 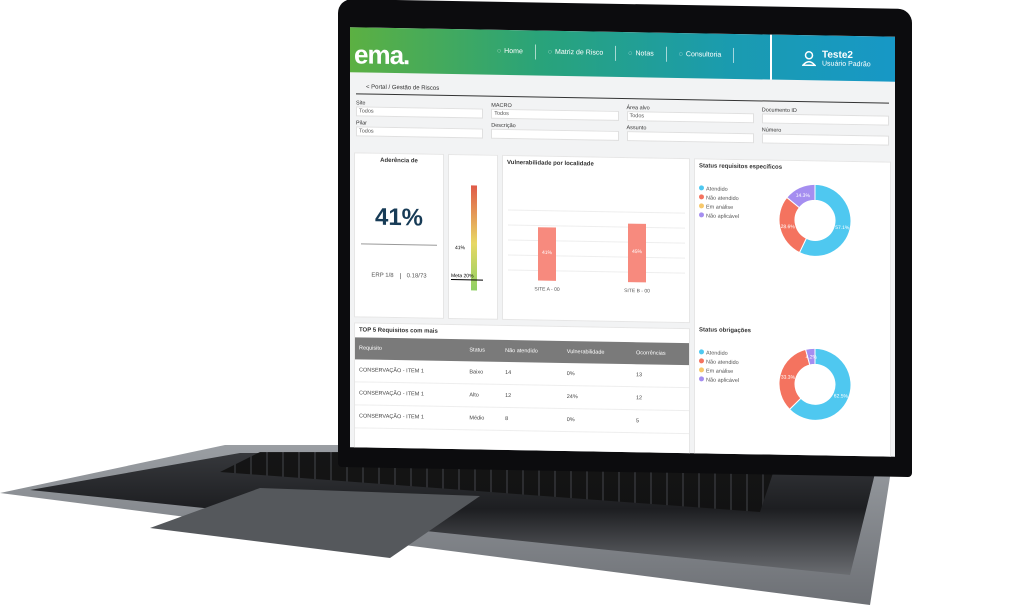 What do you see at coordinates (532, 351) in the screenshot?
I see `column-header: Não atendido` at bounding box center [532, 351].